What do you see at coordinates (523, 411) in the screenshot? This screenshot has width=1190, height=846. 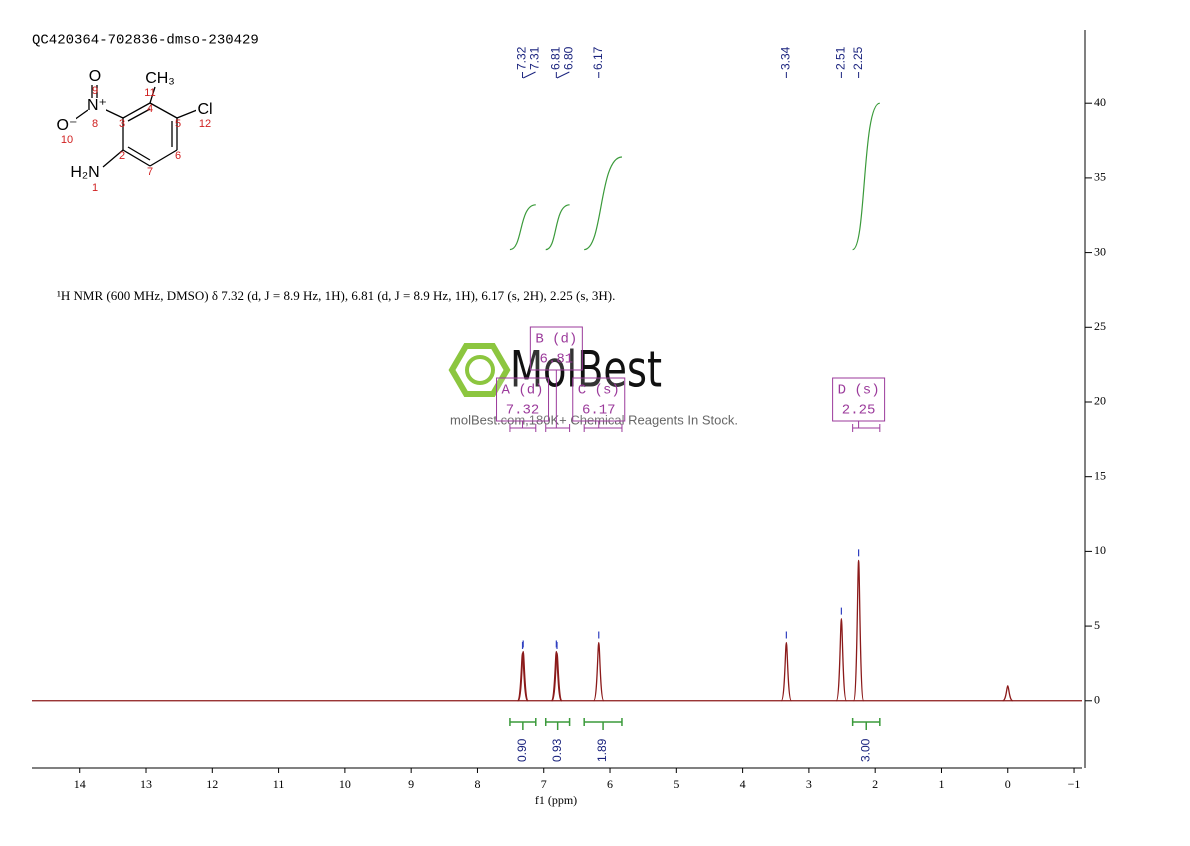 I see `multiplet-shift: 7.32` at bounding box center [523, 411].